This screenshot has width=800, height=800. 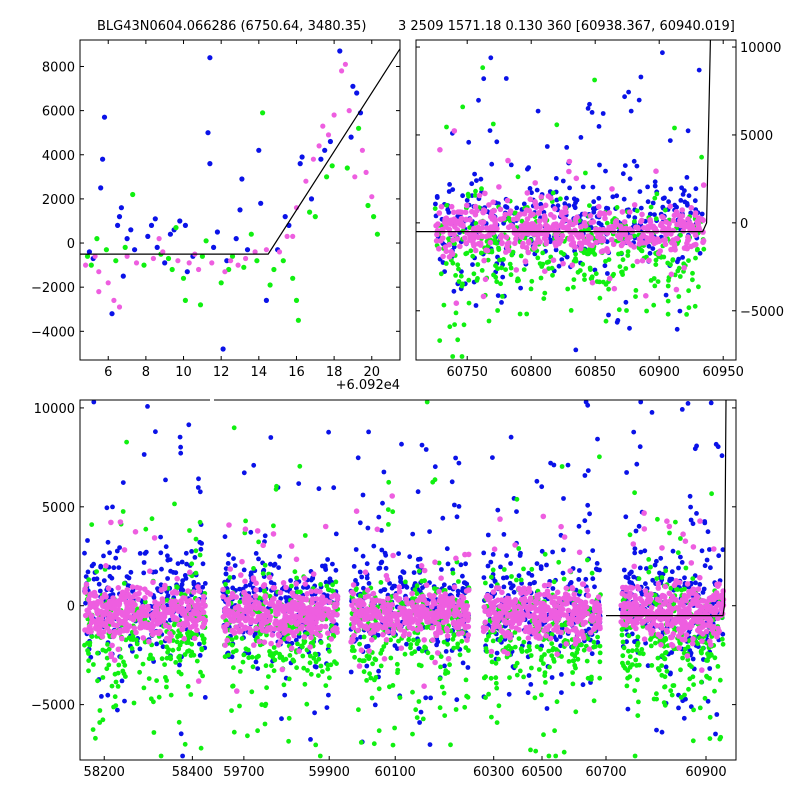 What do you see at coordinates (334, 372) in the screenshot?
I see `x-tick-label: 18` at bounding box center [334, 372].